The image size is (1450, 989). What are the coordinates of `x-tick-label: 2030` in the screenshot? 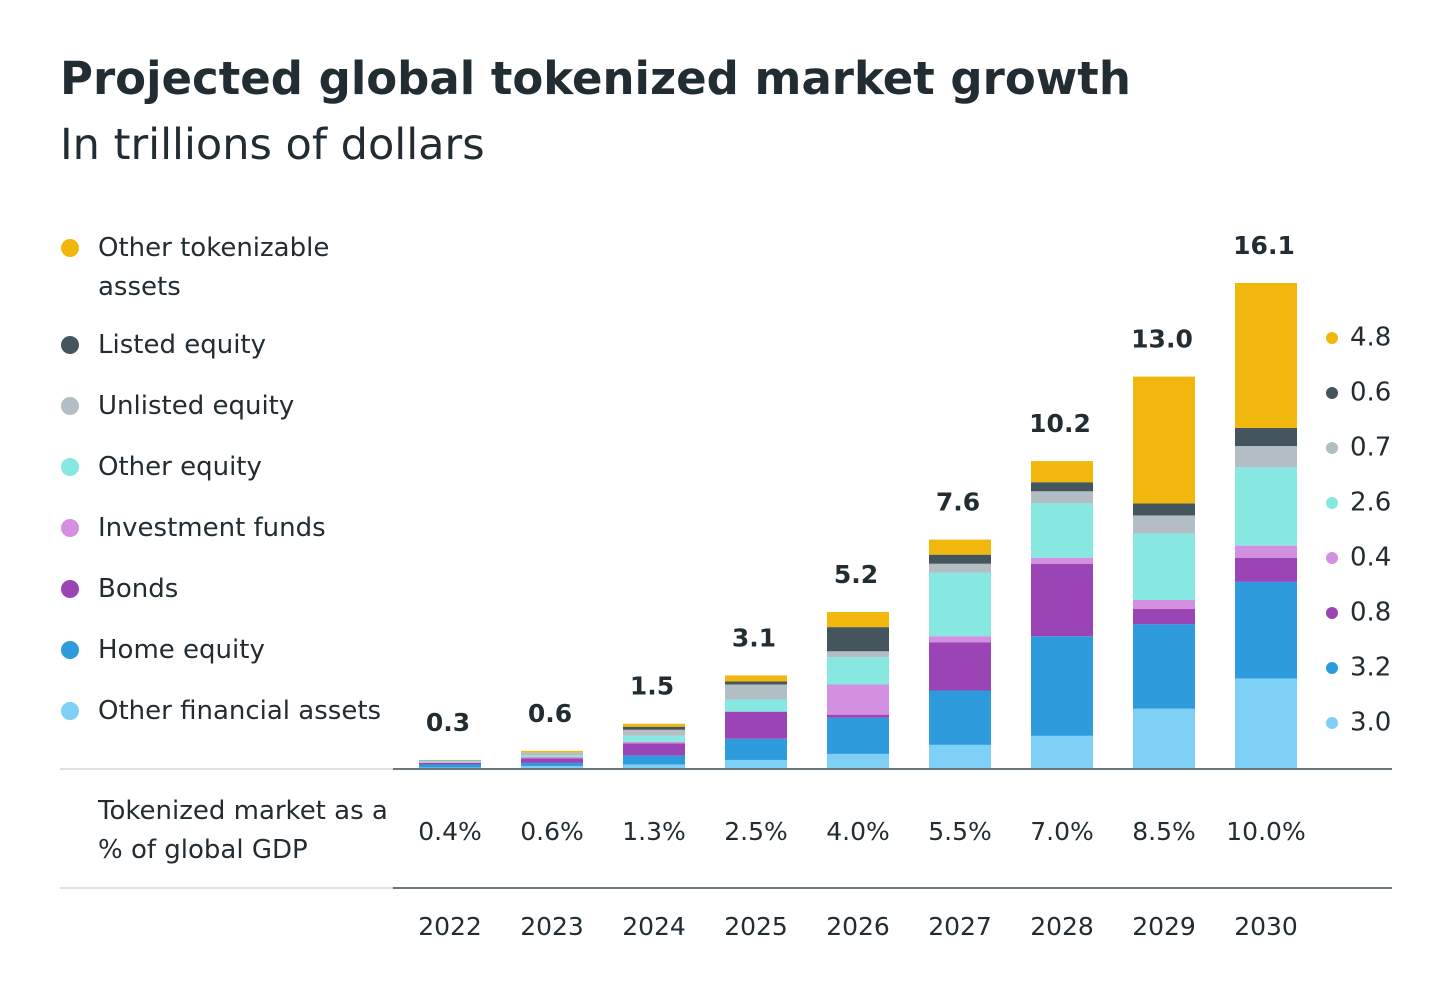 It's located at (1266, 926).